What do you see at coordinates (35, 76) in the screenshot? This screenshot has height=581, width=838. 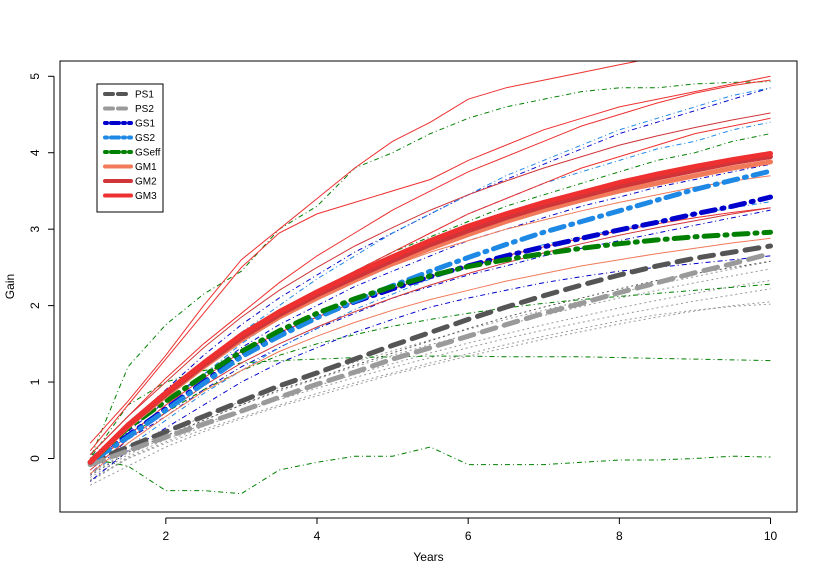 I see `y-tick-label: 5` at bounding box center [35, 76].